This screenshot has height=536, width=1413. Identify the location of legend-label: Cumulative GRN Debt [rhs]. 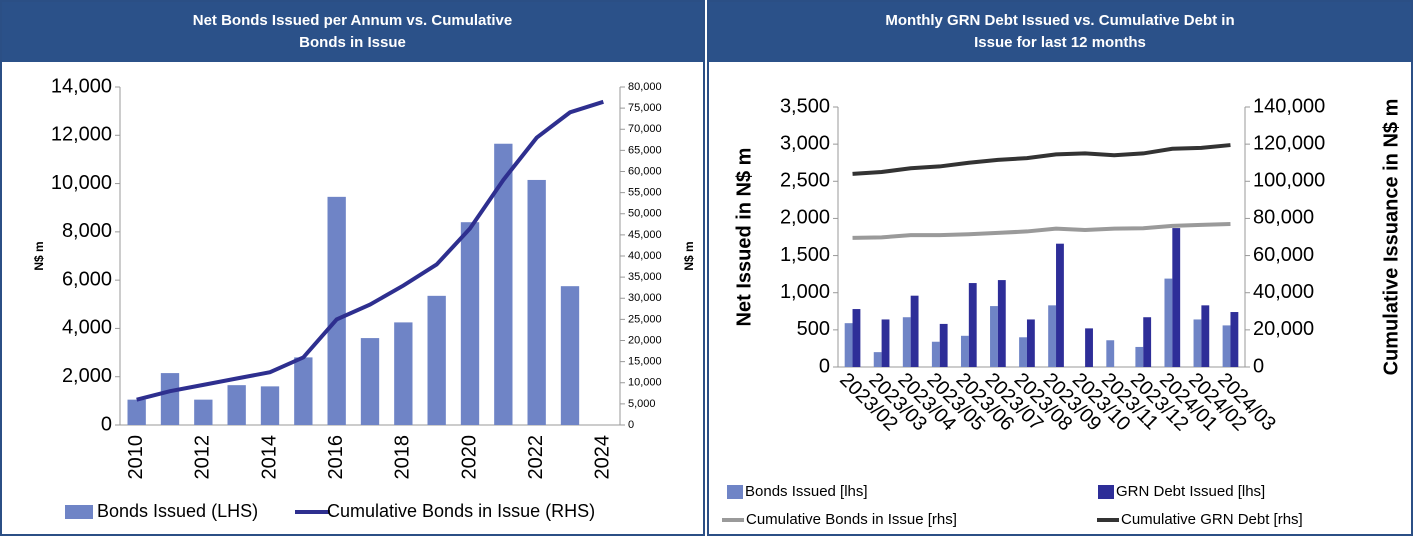
(1212, 519).